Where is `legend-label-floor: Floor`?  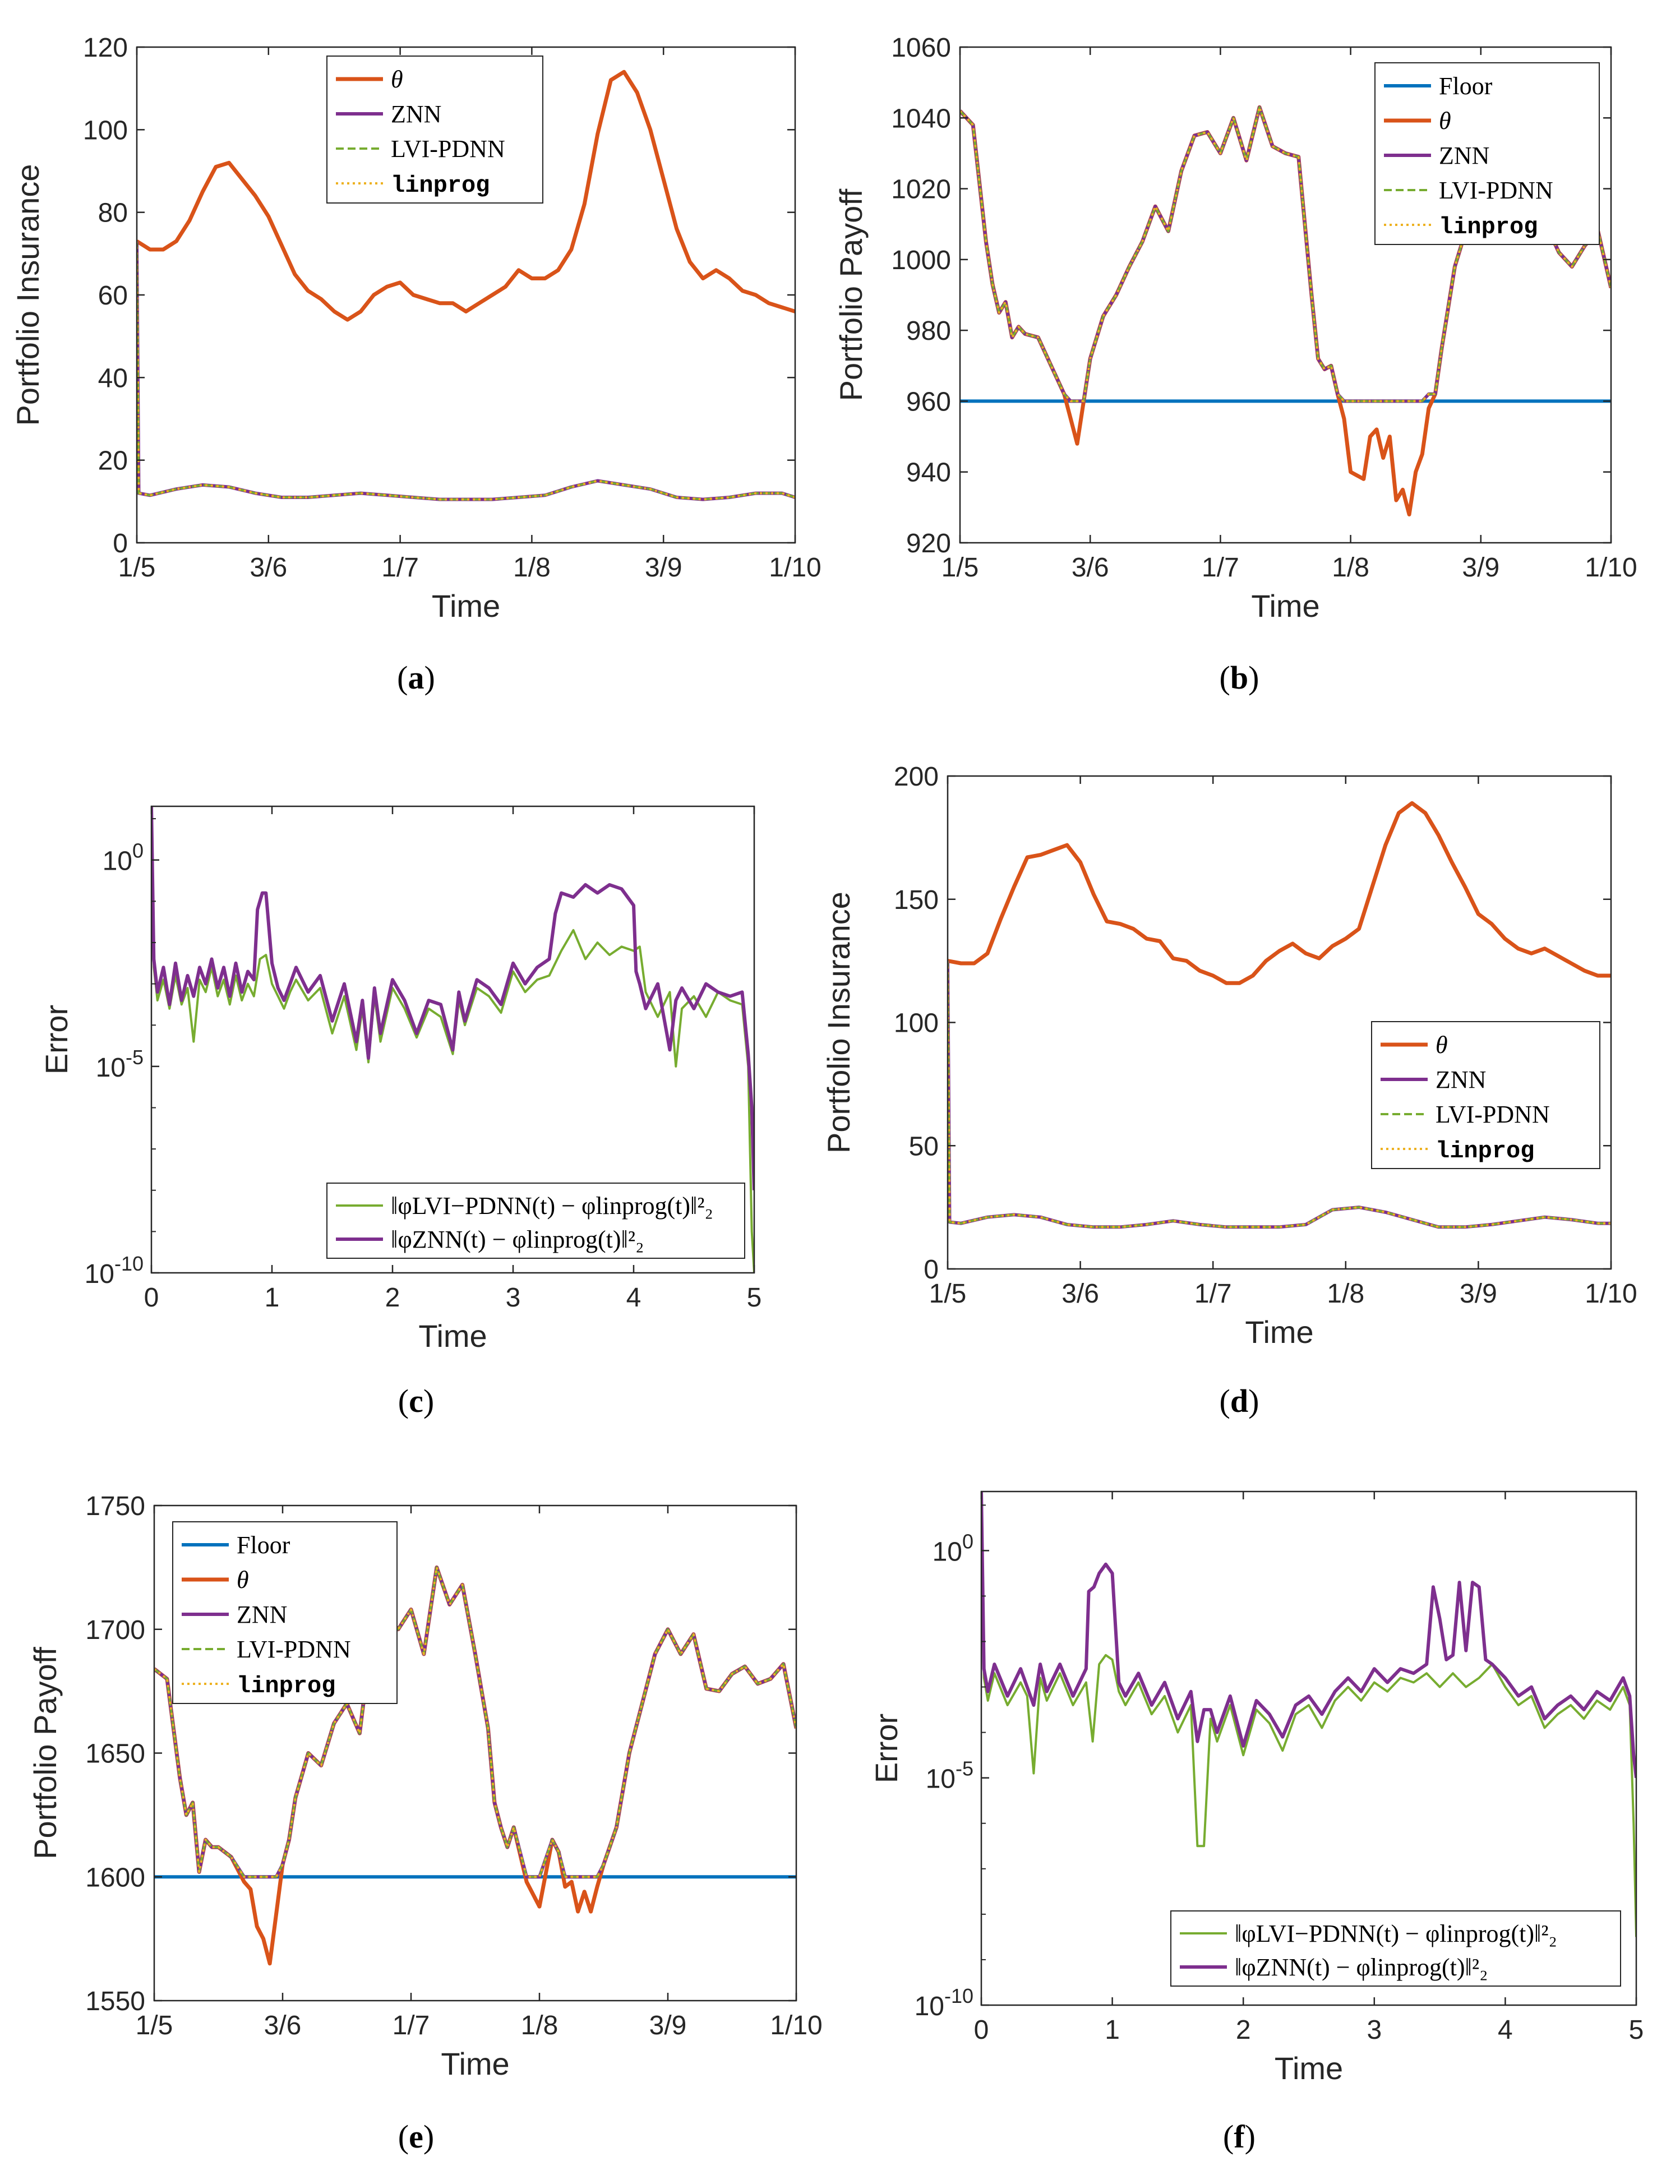
legend-label-floor: Floor is located at coordinates (1466, 86).